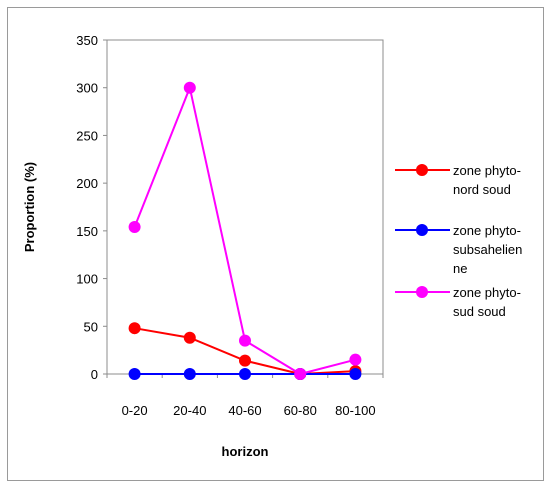 The width and height of the screenshot is (554, 489). What do you see at coordinates (189, 410) in the screenshot?
I see `x-tick-label: 20-40` at bounding box center [189, 410].